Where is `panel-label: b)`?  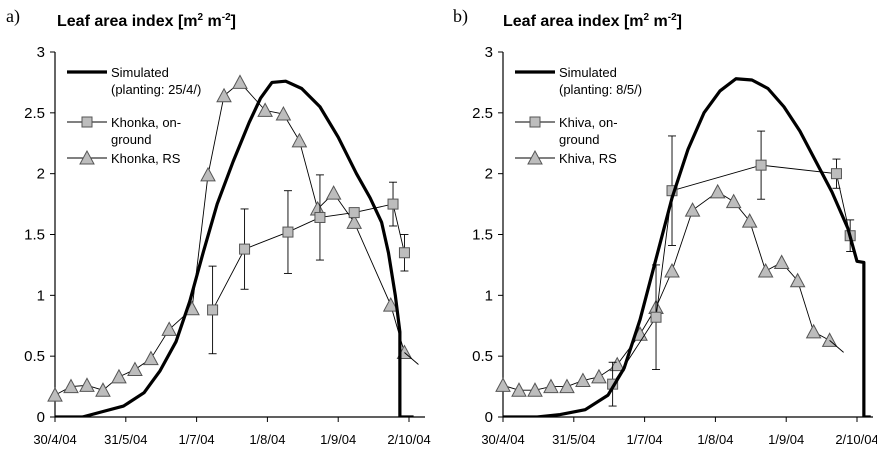 panel-label: b) is located at coordinates (460, 16).